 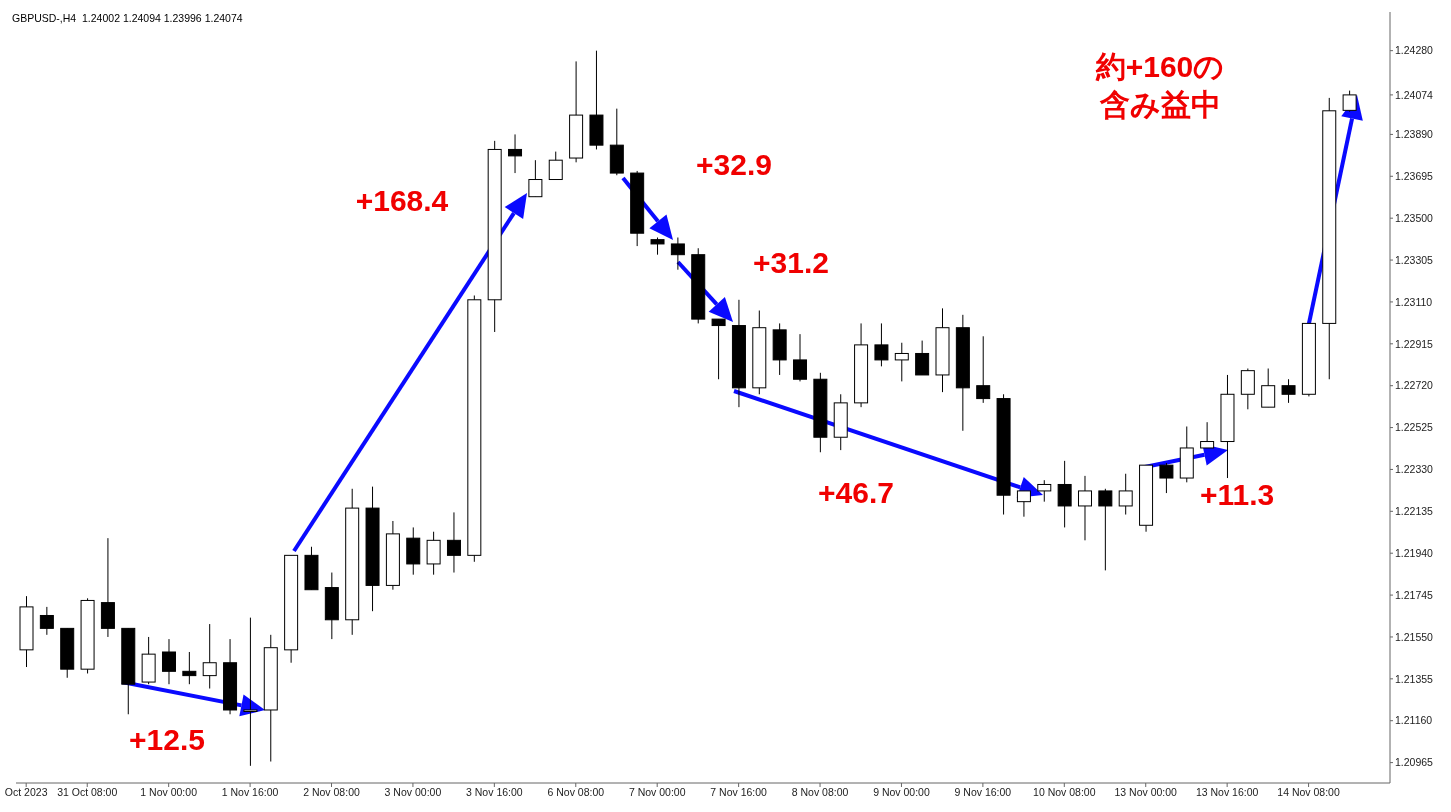 What do you see at coordinates (1308, 792) in the screenshot?
I see `x-tick-label: 14 Nov 08:00` at bounding box center [1308, 792].